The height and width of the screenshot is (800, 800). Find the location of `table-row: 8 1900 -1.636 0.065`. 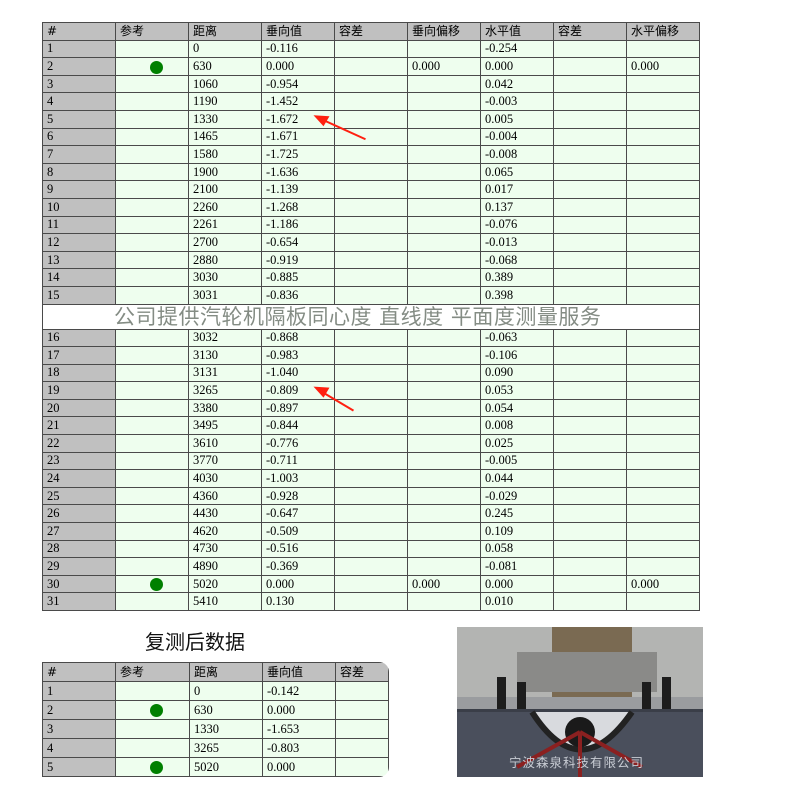

table-row: 8 1900 -1.636 0.065 is located at coordinates (371, 172).